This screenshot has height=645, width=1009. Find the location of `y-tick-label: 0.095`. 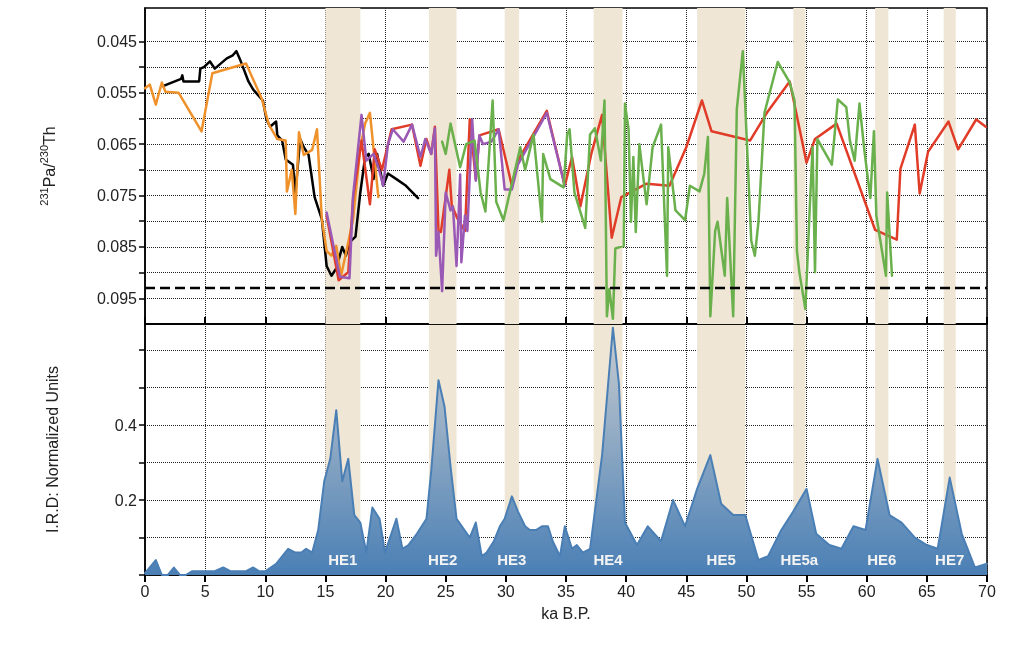

y-tick-label: 0.095 is located at coordinates (117, 298).